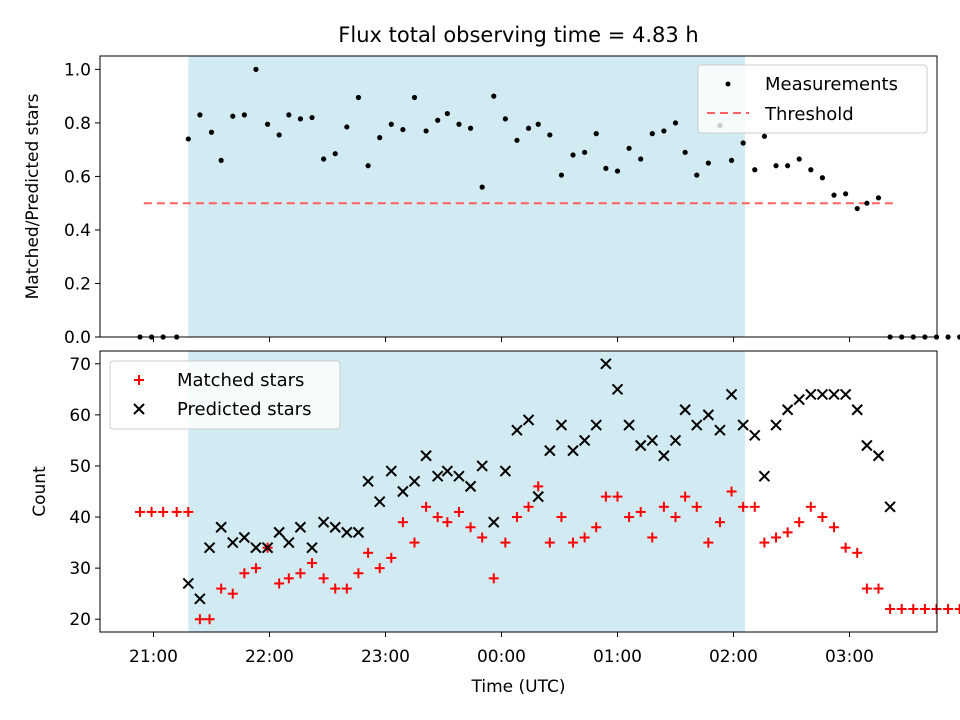  What do you see at coordinates (80, 416) in the screenshot?
I see `y-tick-label: 60` at bounding box center [80, 416].